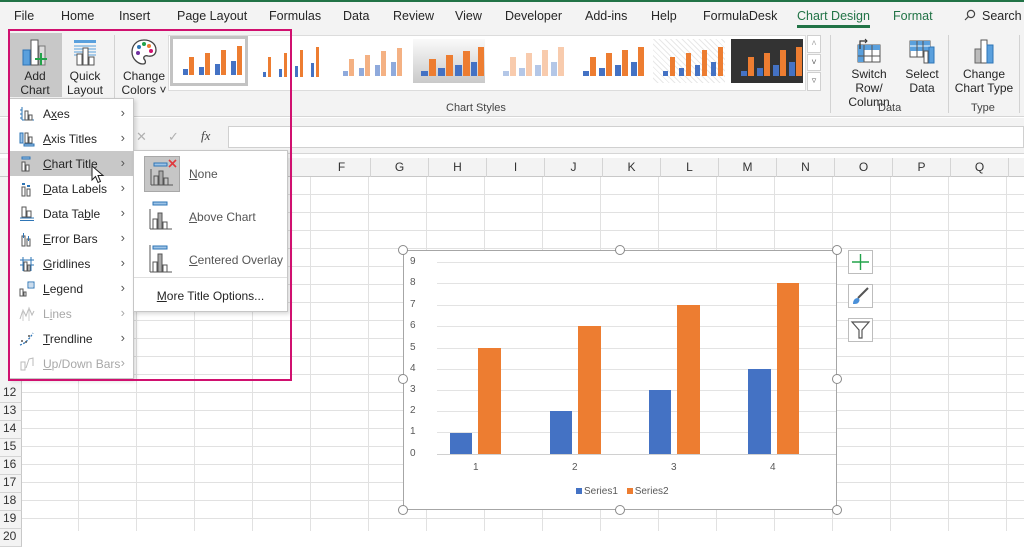 The width and height of the screenshot is (1024, 547). I want to click on menu-item-trendline: Trendline ›, so click(71, 338).